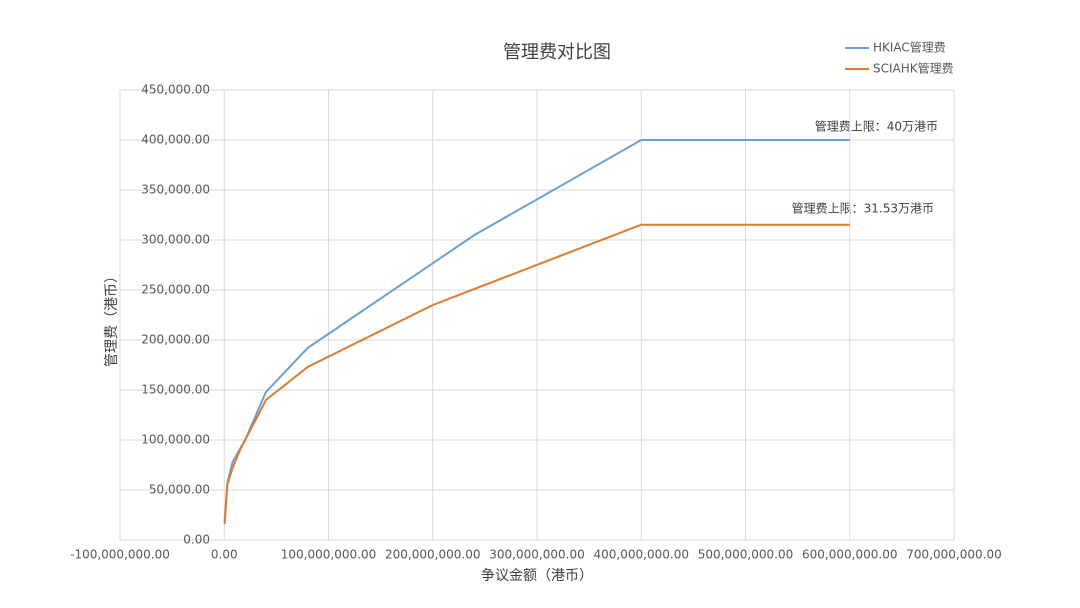 Image resolution: width=1080 pixels, height=608 pixels. What do you see at coordinates (175, 290) in the screenshot?
I see `y-tick-label: 250,000.00` at bounding box center [175, 290].